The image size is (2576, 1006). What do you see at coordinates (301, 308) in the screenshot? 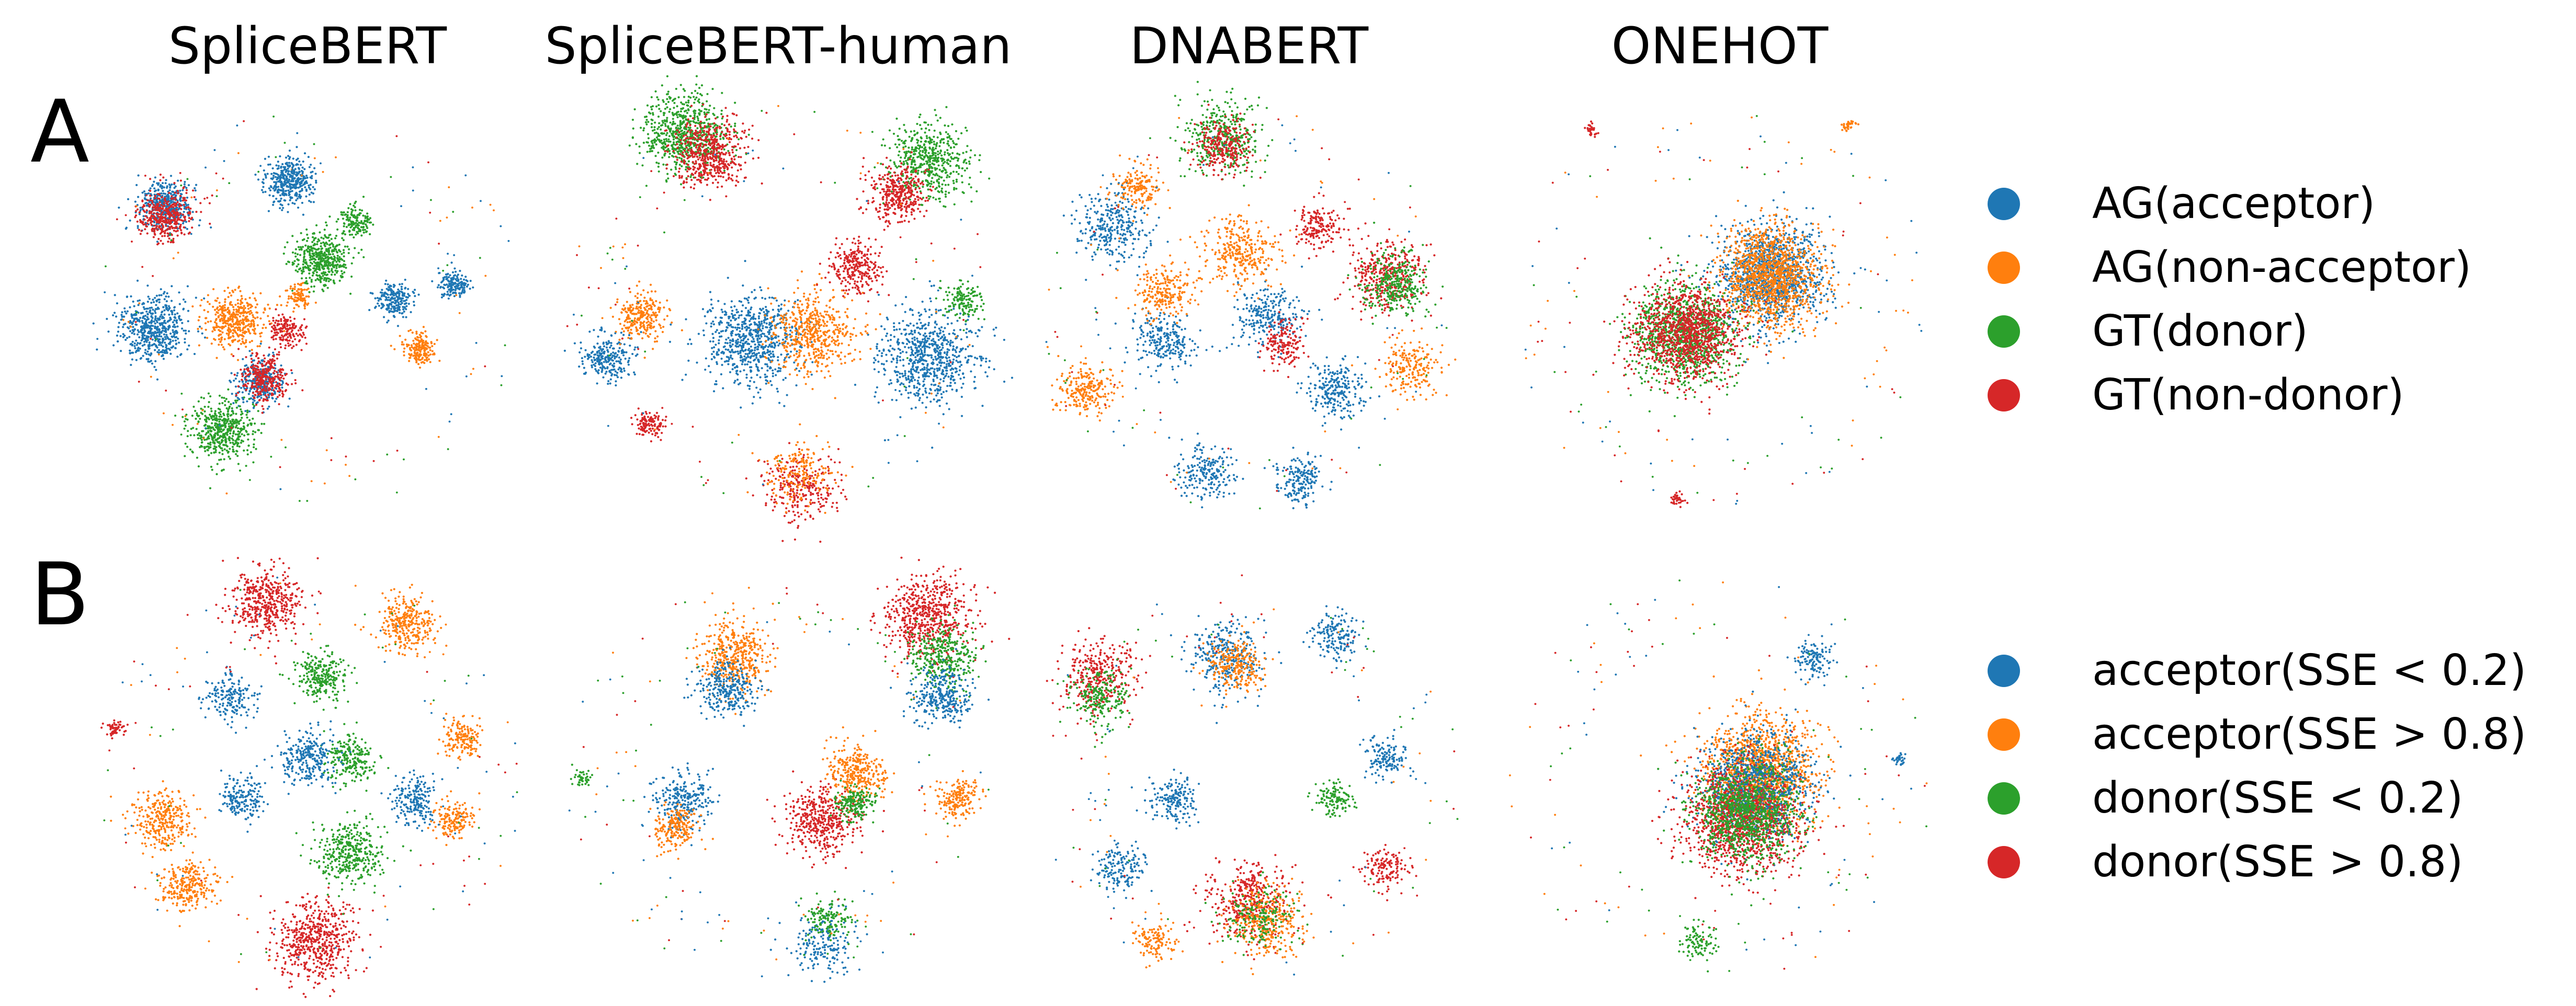
I see `scatter-a-splicebert` at bounding box center [301, 308].